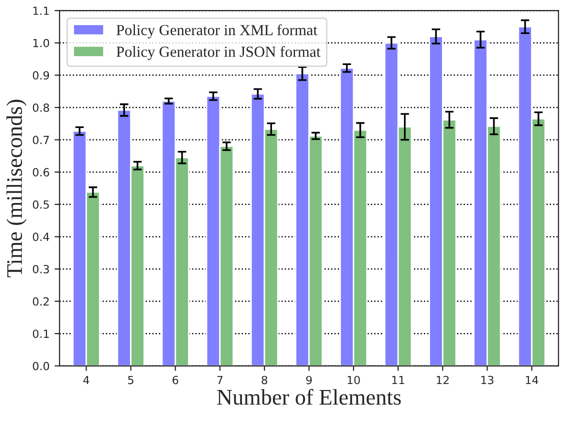 This screenshot has height=423, width=567. Describe the element at coordinates (40, 269) in the screenshot. I see `y-tick-label: 0.3` at that location.